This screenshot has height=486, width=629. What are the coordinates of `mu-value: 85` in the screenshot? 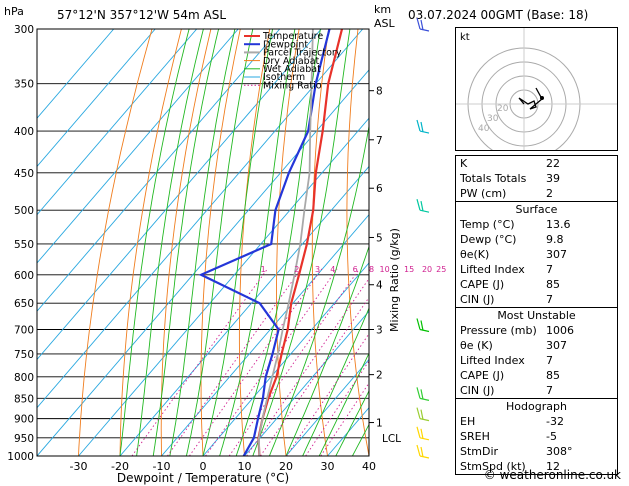 It's located at (553, 375).